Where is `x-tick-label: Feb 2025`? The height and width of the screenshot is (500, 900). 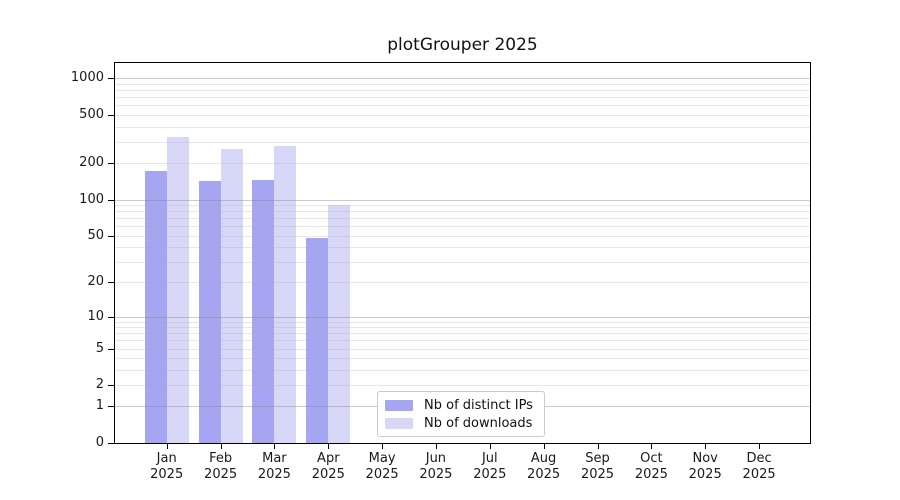 x-tick-label: Feb 2025 is located at coordinates (221, 467).